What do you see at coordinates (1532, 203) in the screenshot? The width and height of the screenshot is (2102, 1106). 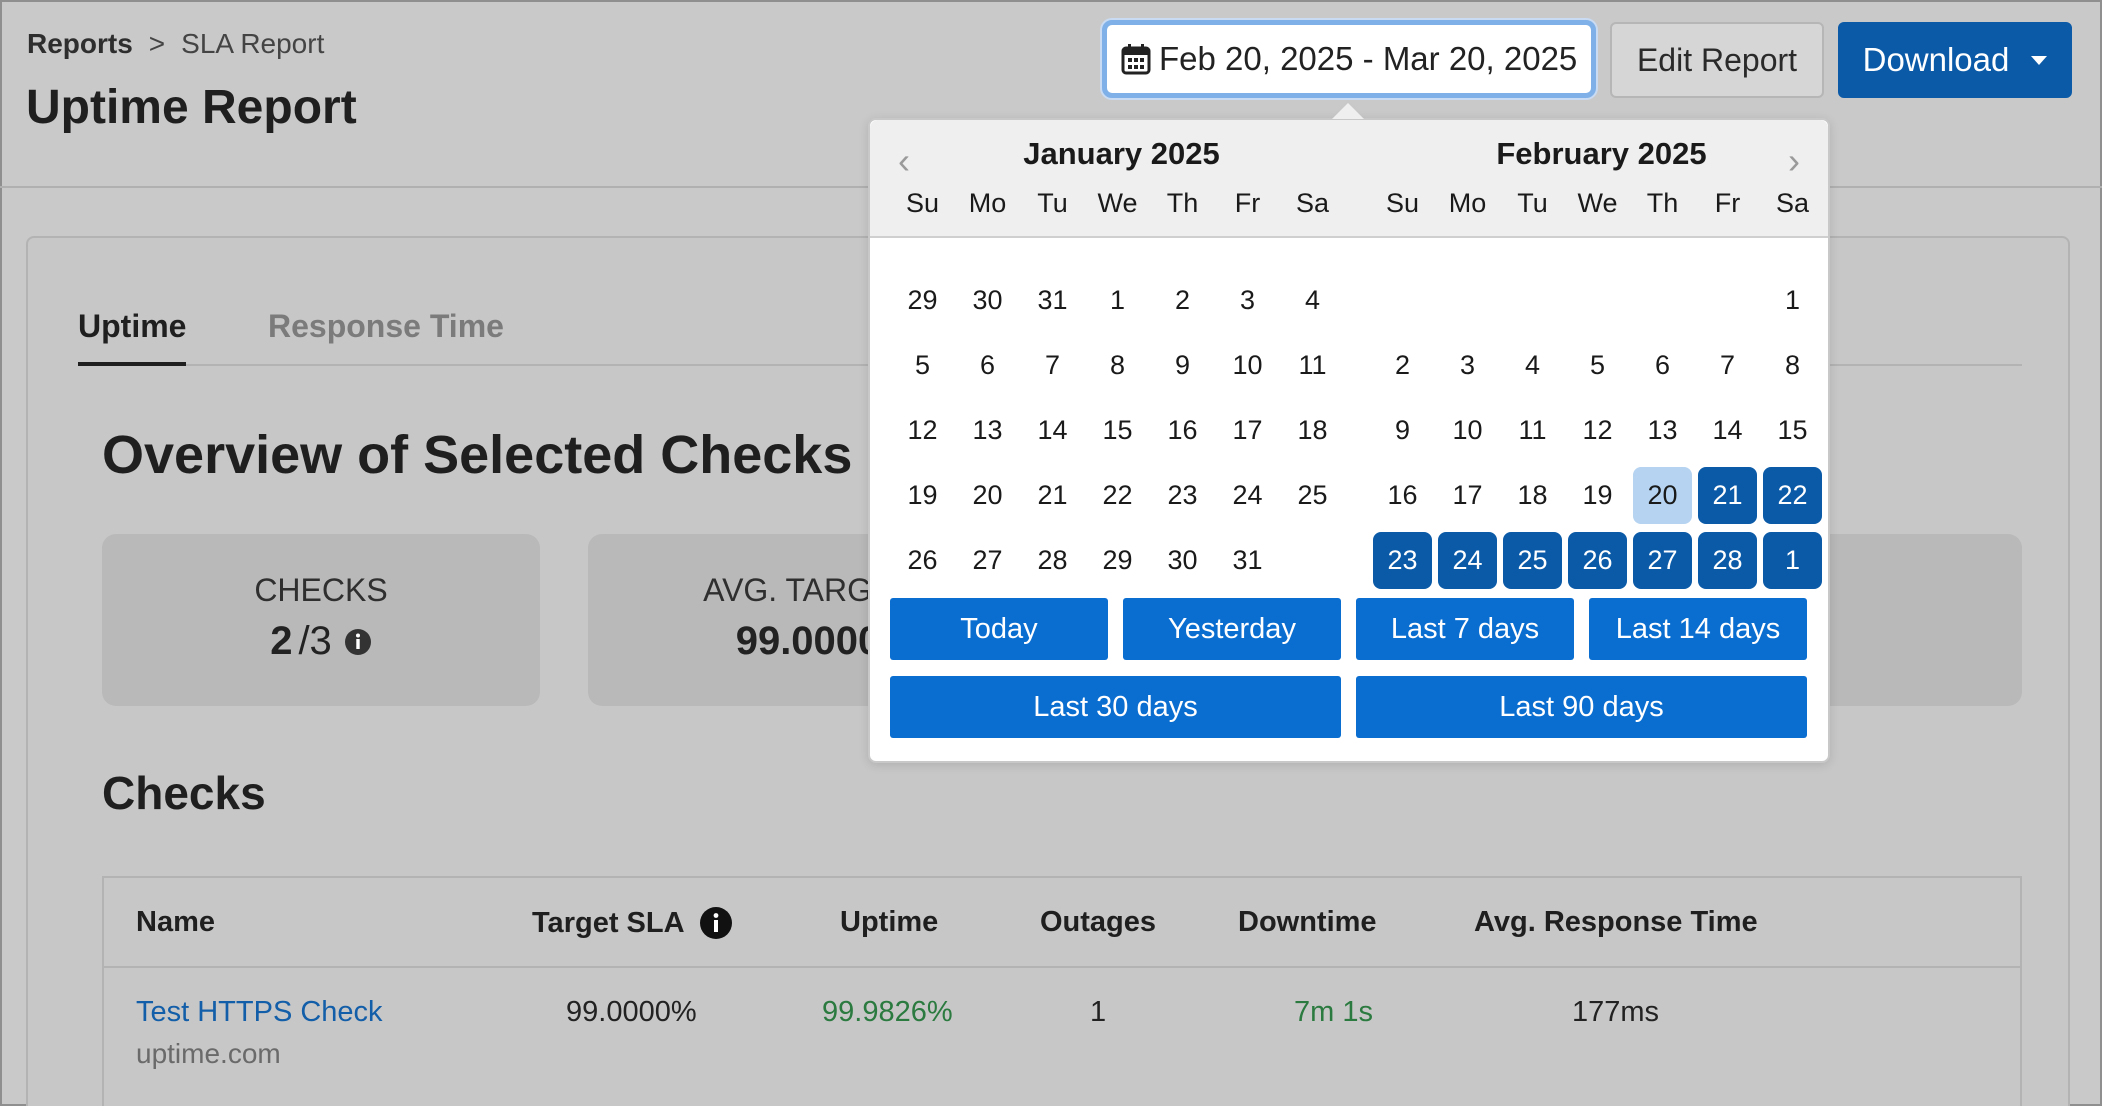 I see `weekday-label: Tu` at bounding box center [1532, 203].